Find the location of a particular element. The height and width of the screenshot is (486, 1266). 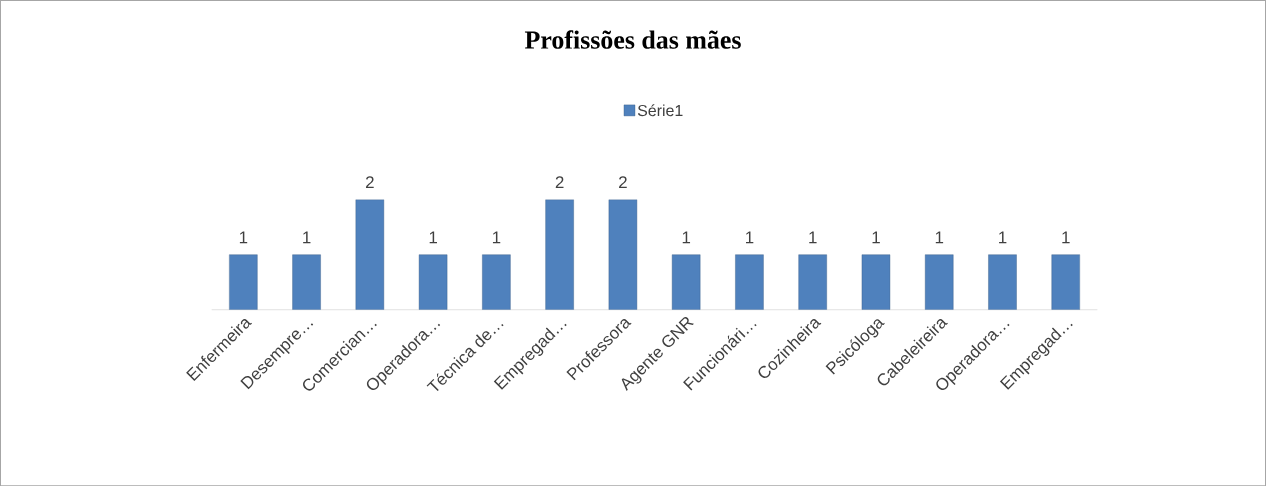

chart-title: Profissões das mães is located at coordinates (632, 39).